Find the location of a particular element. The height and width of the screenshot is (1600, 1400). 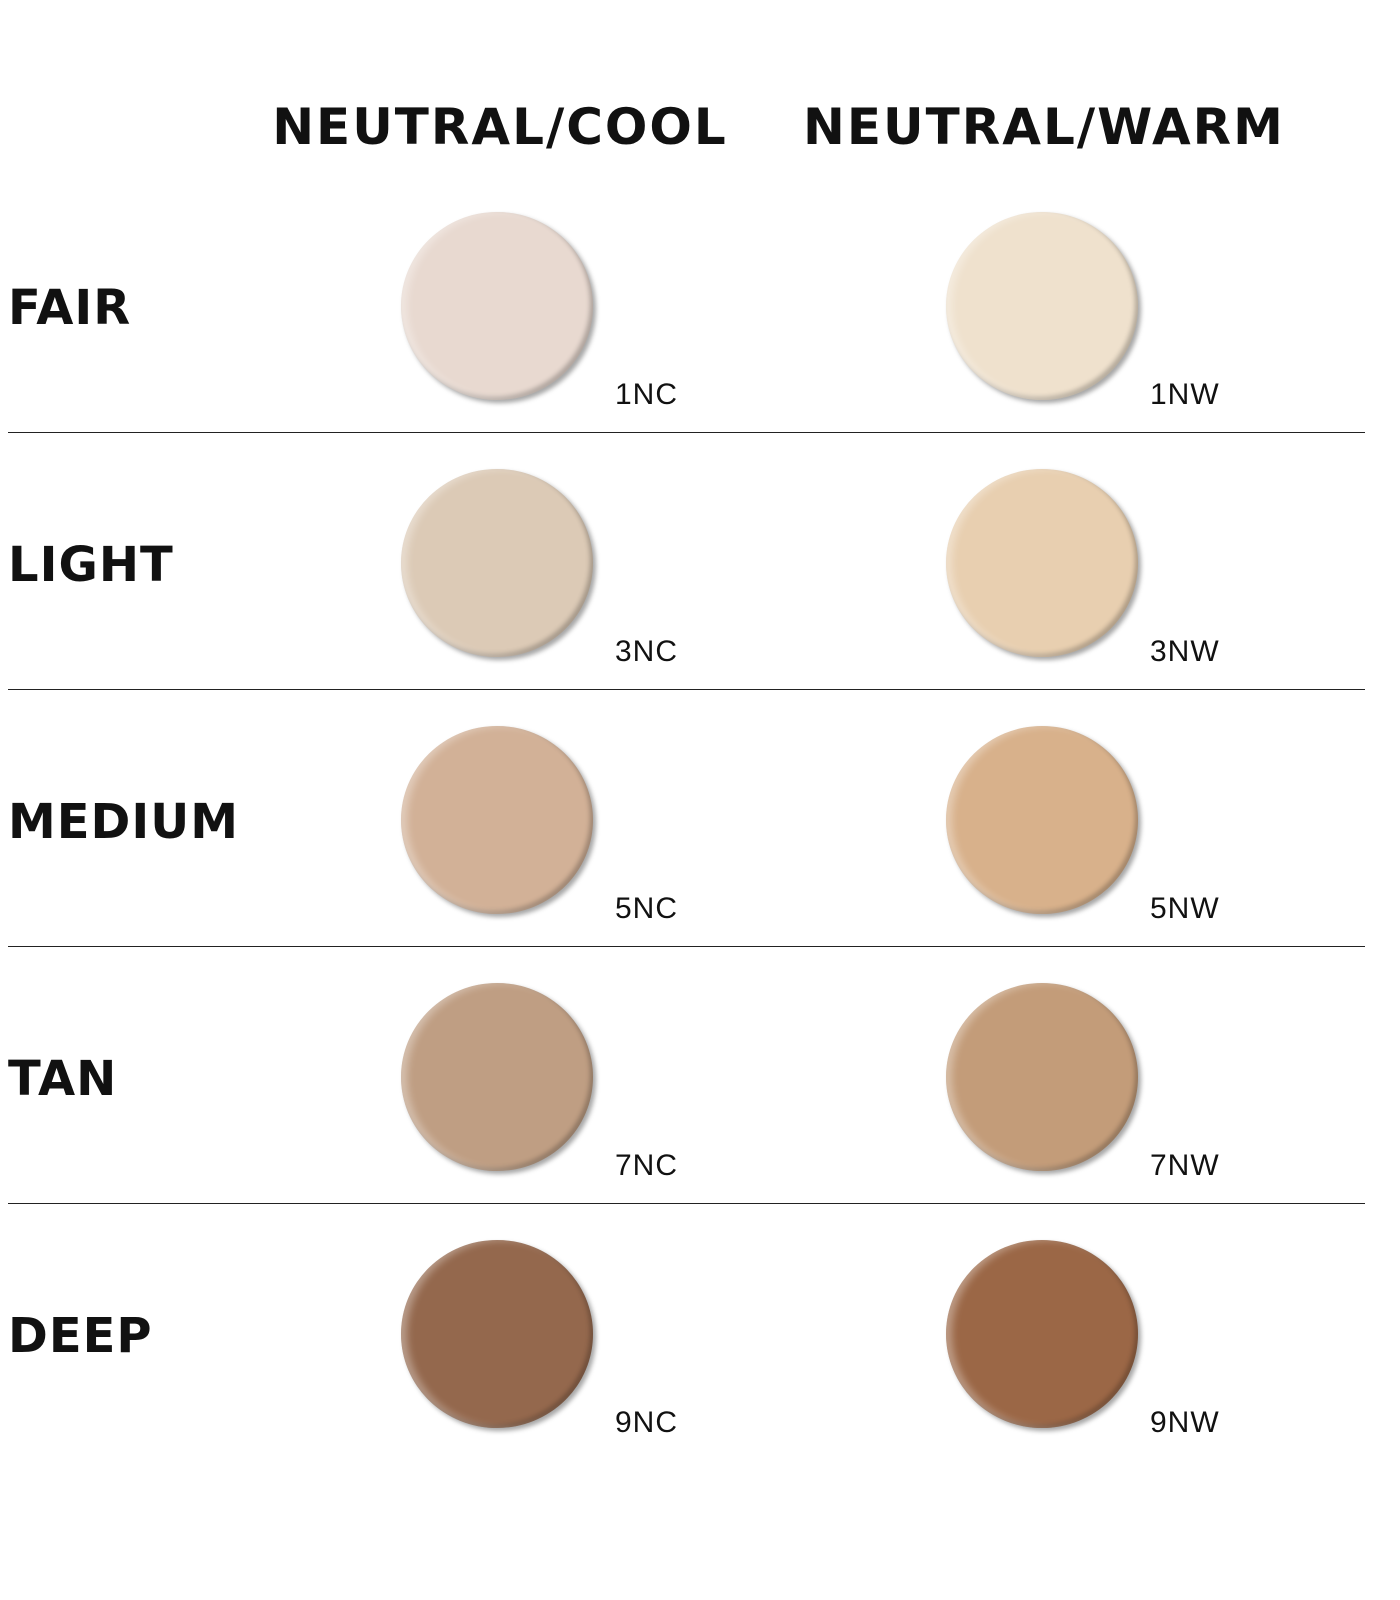

shade-code: 3NC is located at coordinates (647, 651).